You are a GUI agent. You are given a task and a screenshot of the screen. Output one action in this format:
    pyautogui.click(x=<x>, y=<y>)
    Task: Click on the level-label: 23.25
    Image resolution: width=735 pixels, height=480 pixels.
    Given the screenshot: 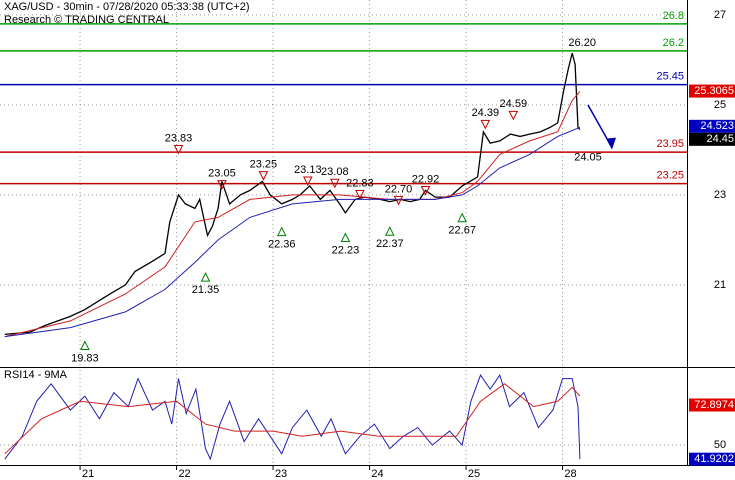 What is the action you would take?
    pyautogui.click(x=670, y=176)
    